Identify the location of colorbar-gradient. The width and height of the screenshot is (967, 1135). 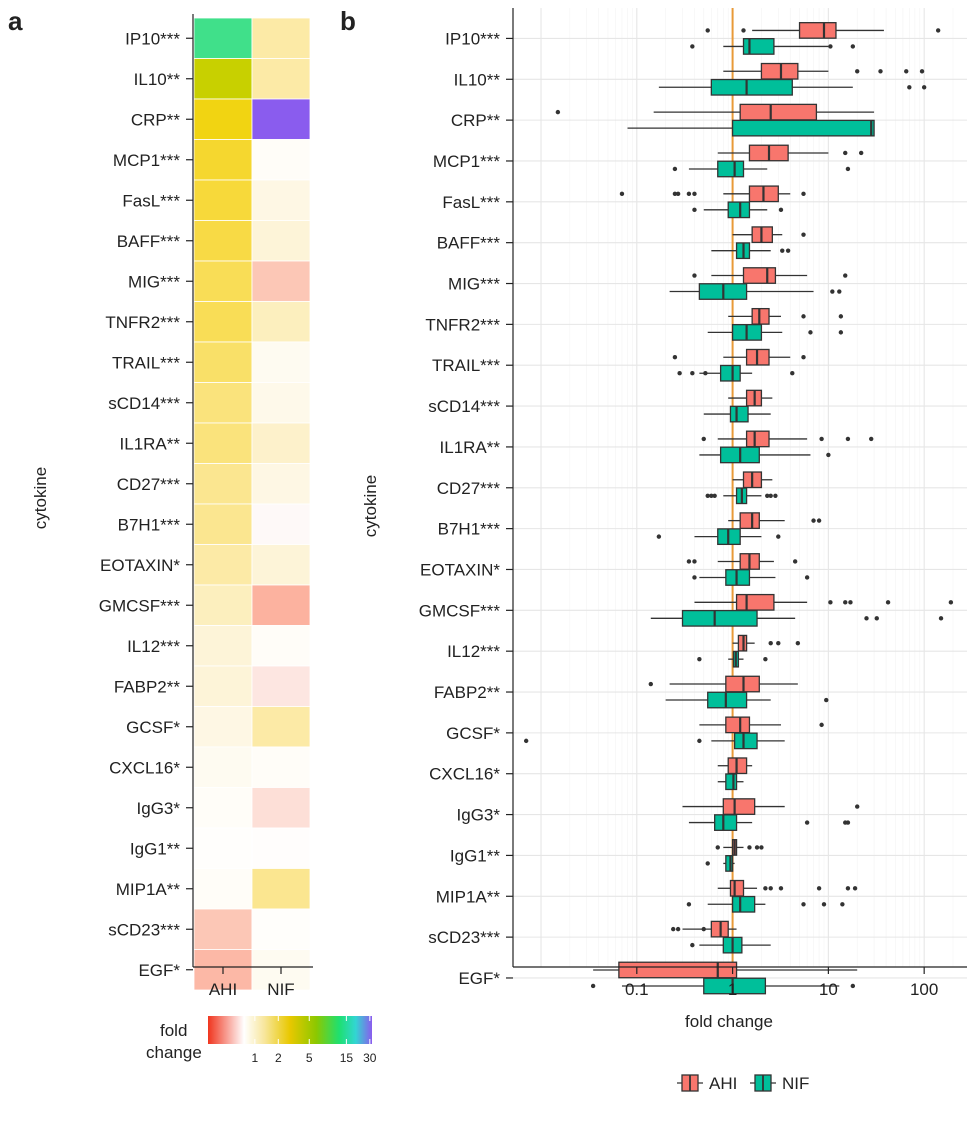
(290, 1030).